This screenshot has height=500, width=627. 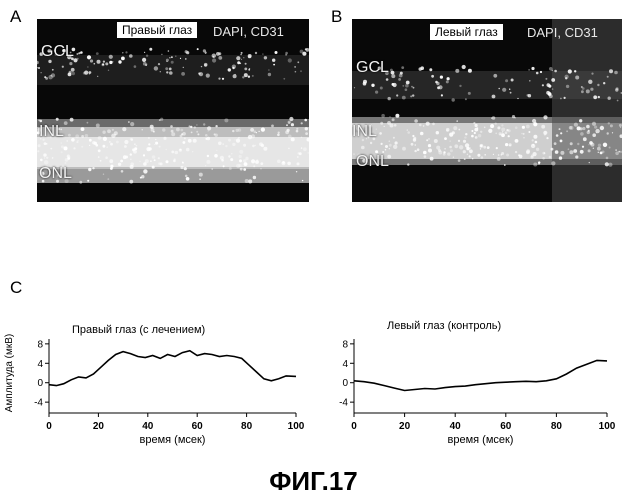 What do you see at coordinates (198, 426) in the screenshot?
I see `erg-right-x-tick-label: 60` at bounding box center [198, 426].